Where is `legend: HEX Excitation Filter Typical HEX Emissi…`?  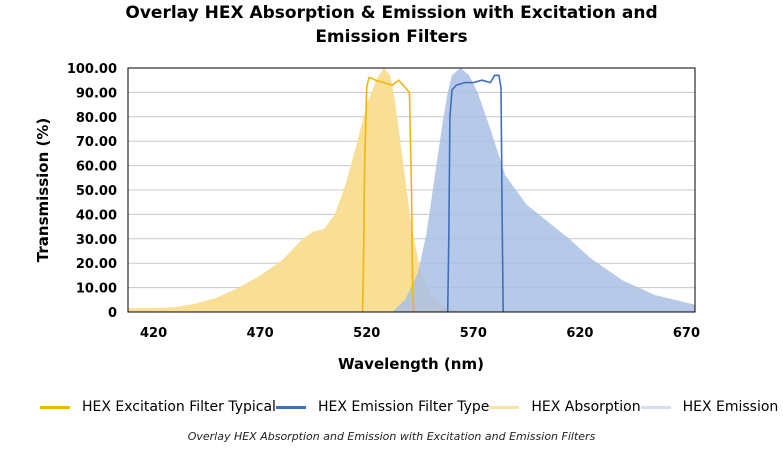
legend: HEX Excitation Filter Typical HEX Emissi… is located at coordinates (409, 407).